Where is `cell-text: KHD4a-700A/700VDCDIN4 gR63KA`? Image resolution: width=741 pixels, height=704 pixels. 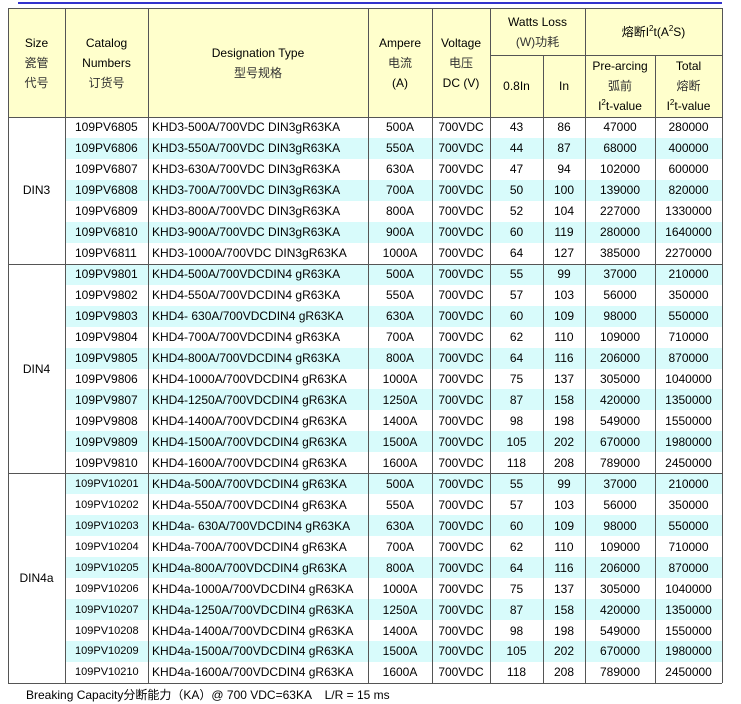 cell-text: KHD4a-700A/700VDCDIN4 gR63KA is located at coordinates (249, 546).